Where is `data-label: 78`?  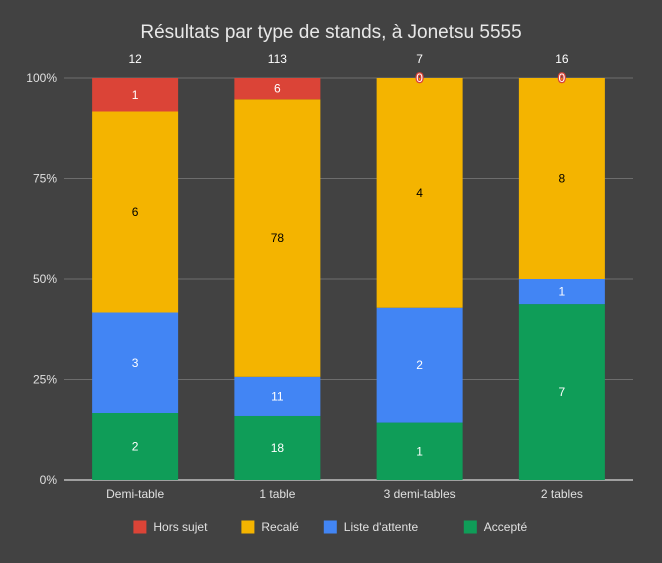 data-label: 78 is located at coordinates (278, 238).